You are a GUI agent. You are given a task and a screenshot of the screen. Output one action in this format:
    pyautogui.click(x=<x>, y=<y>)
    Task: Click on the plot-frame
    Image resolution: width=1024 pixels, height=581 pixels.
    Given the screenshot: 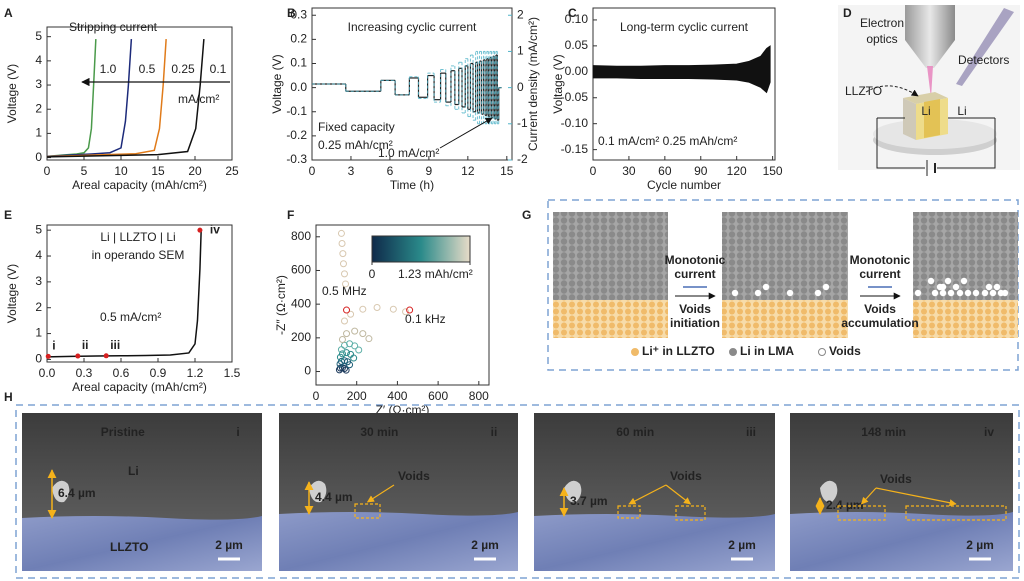 What is the action you would take?
    pyautogui.click(x=139, y=293)
    